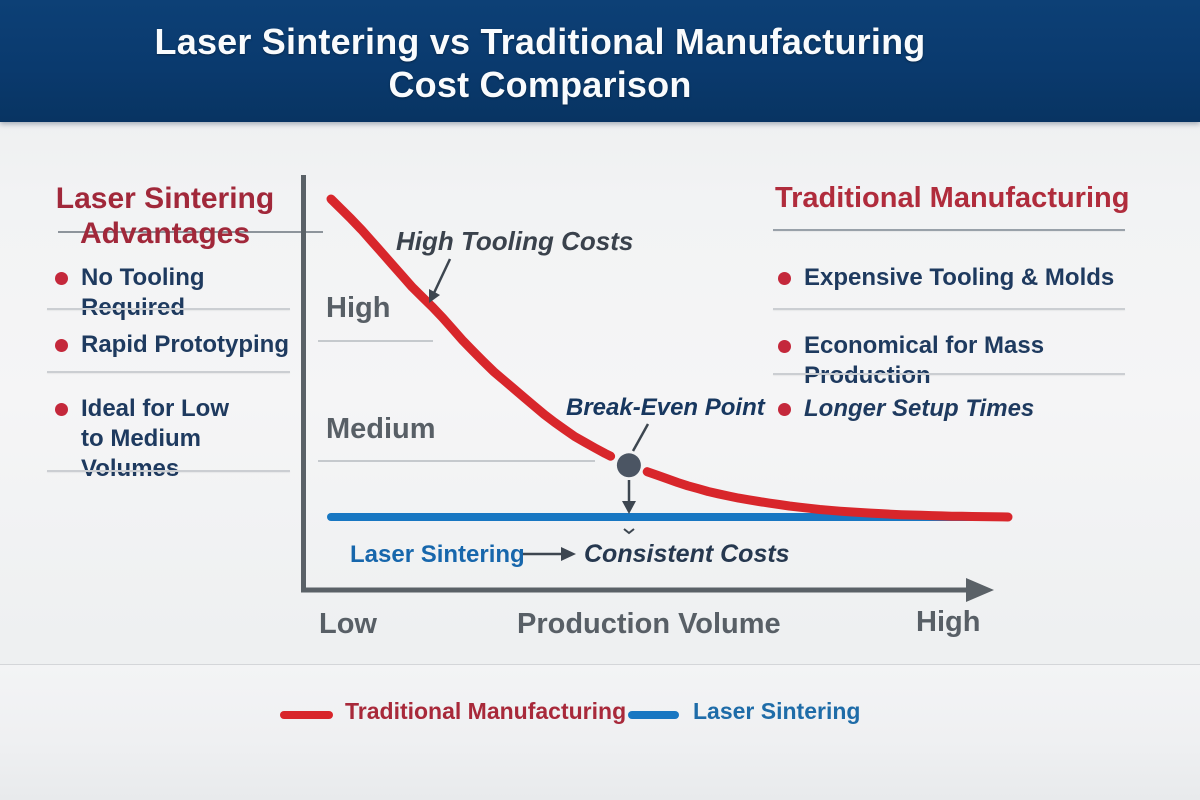  I want to click on list-item: Longer Setup Times, so click(958, 409).